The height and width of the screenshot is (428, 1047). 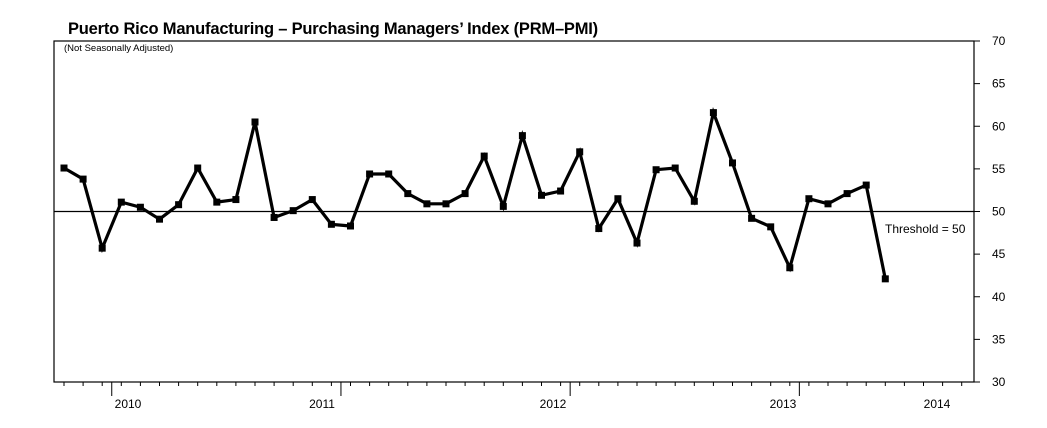 What do you see at coordinates (783, 404) in the screenshot?
I see `x-tick-label: 2013` at bounding box center [783, 404].